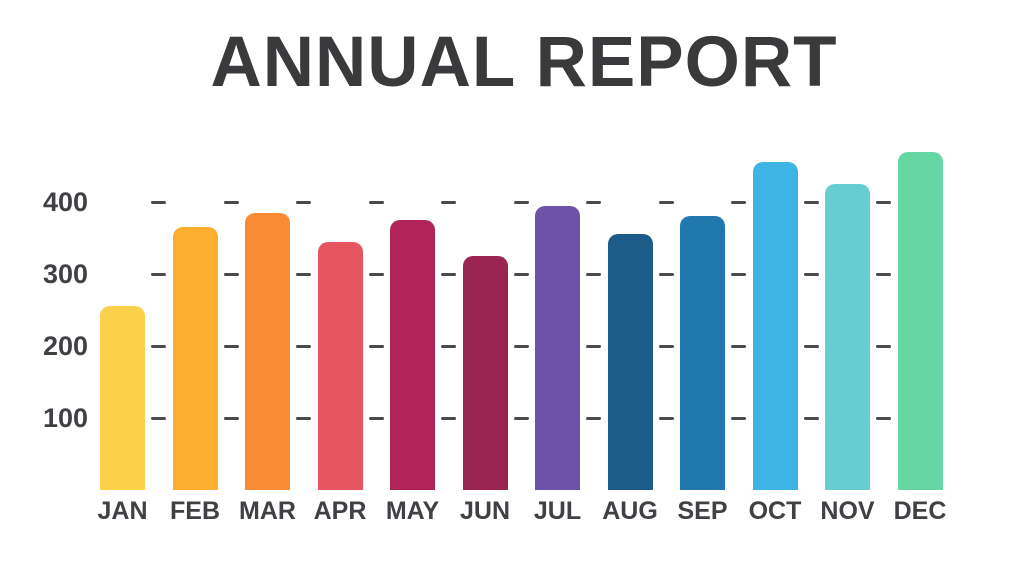  What do you see at coordinates (775, 326) in the screenshot?
I see `bar-oct` at bounding box center [775, 326].